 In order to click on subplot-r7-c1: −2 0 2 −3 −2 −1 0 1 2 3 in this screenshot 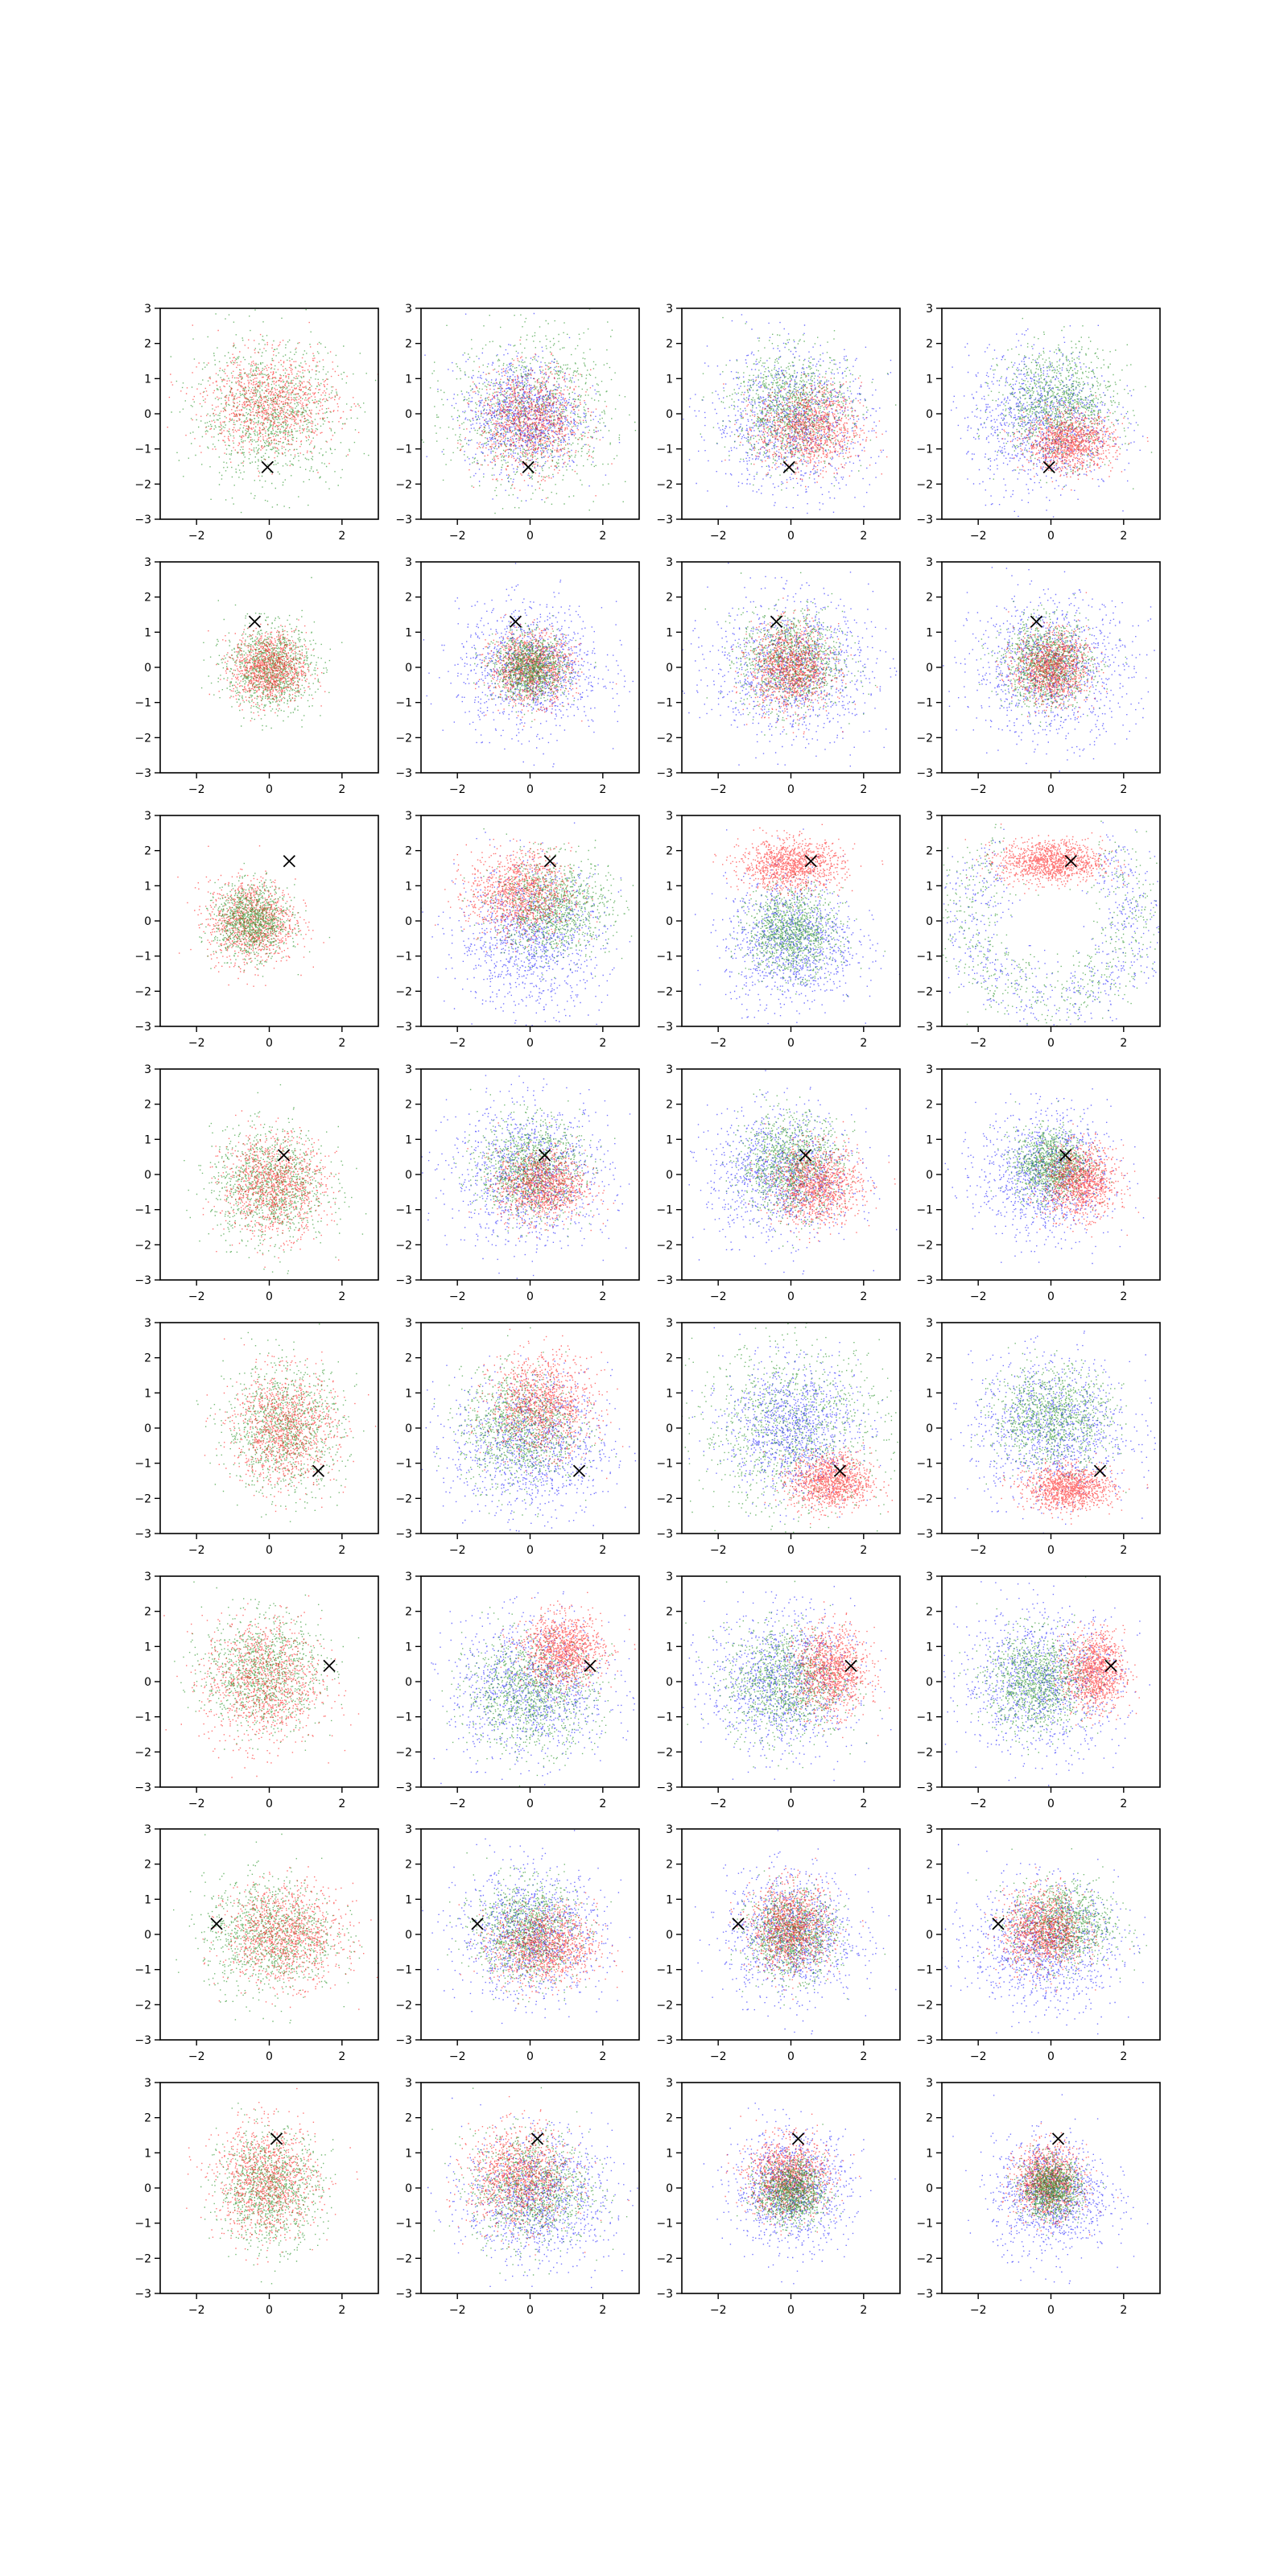, I will do `click(256, 1943)`.